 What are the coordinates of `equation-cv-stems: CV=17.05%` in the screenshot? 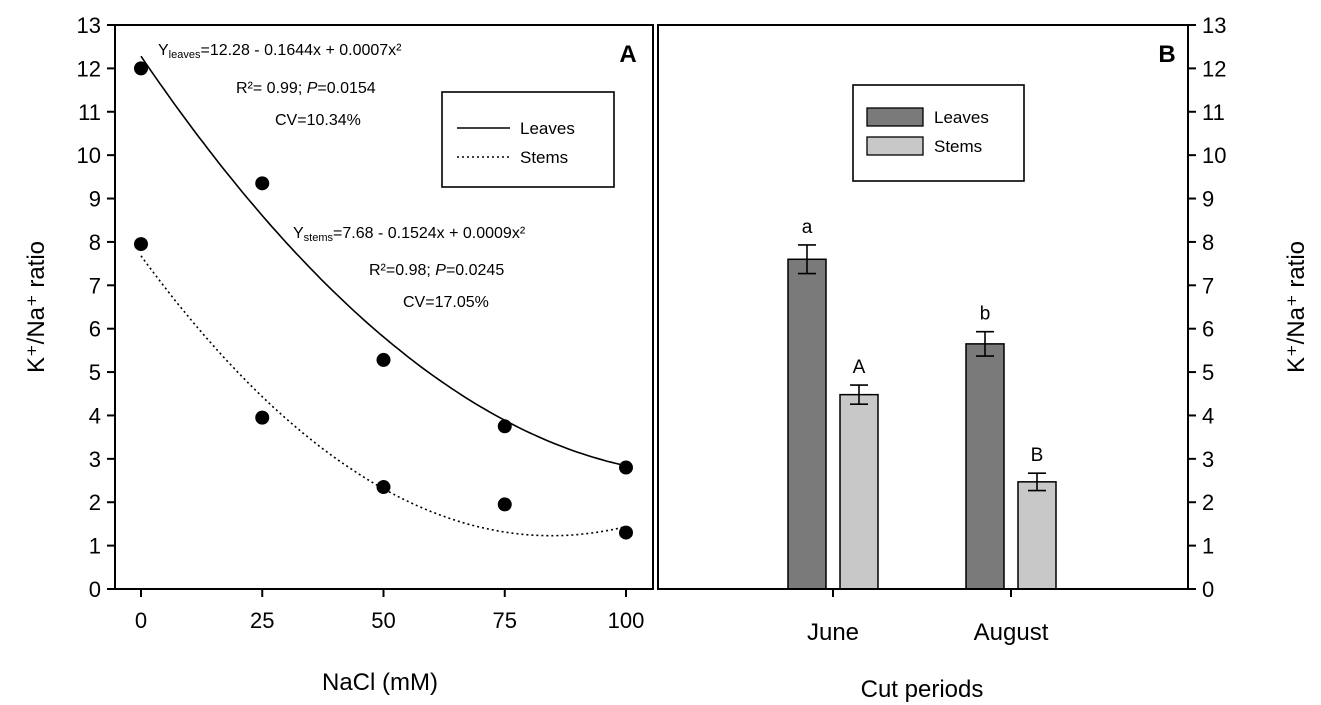 It's located at (446, 302).